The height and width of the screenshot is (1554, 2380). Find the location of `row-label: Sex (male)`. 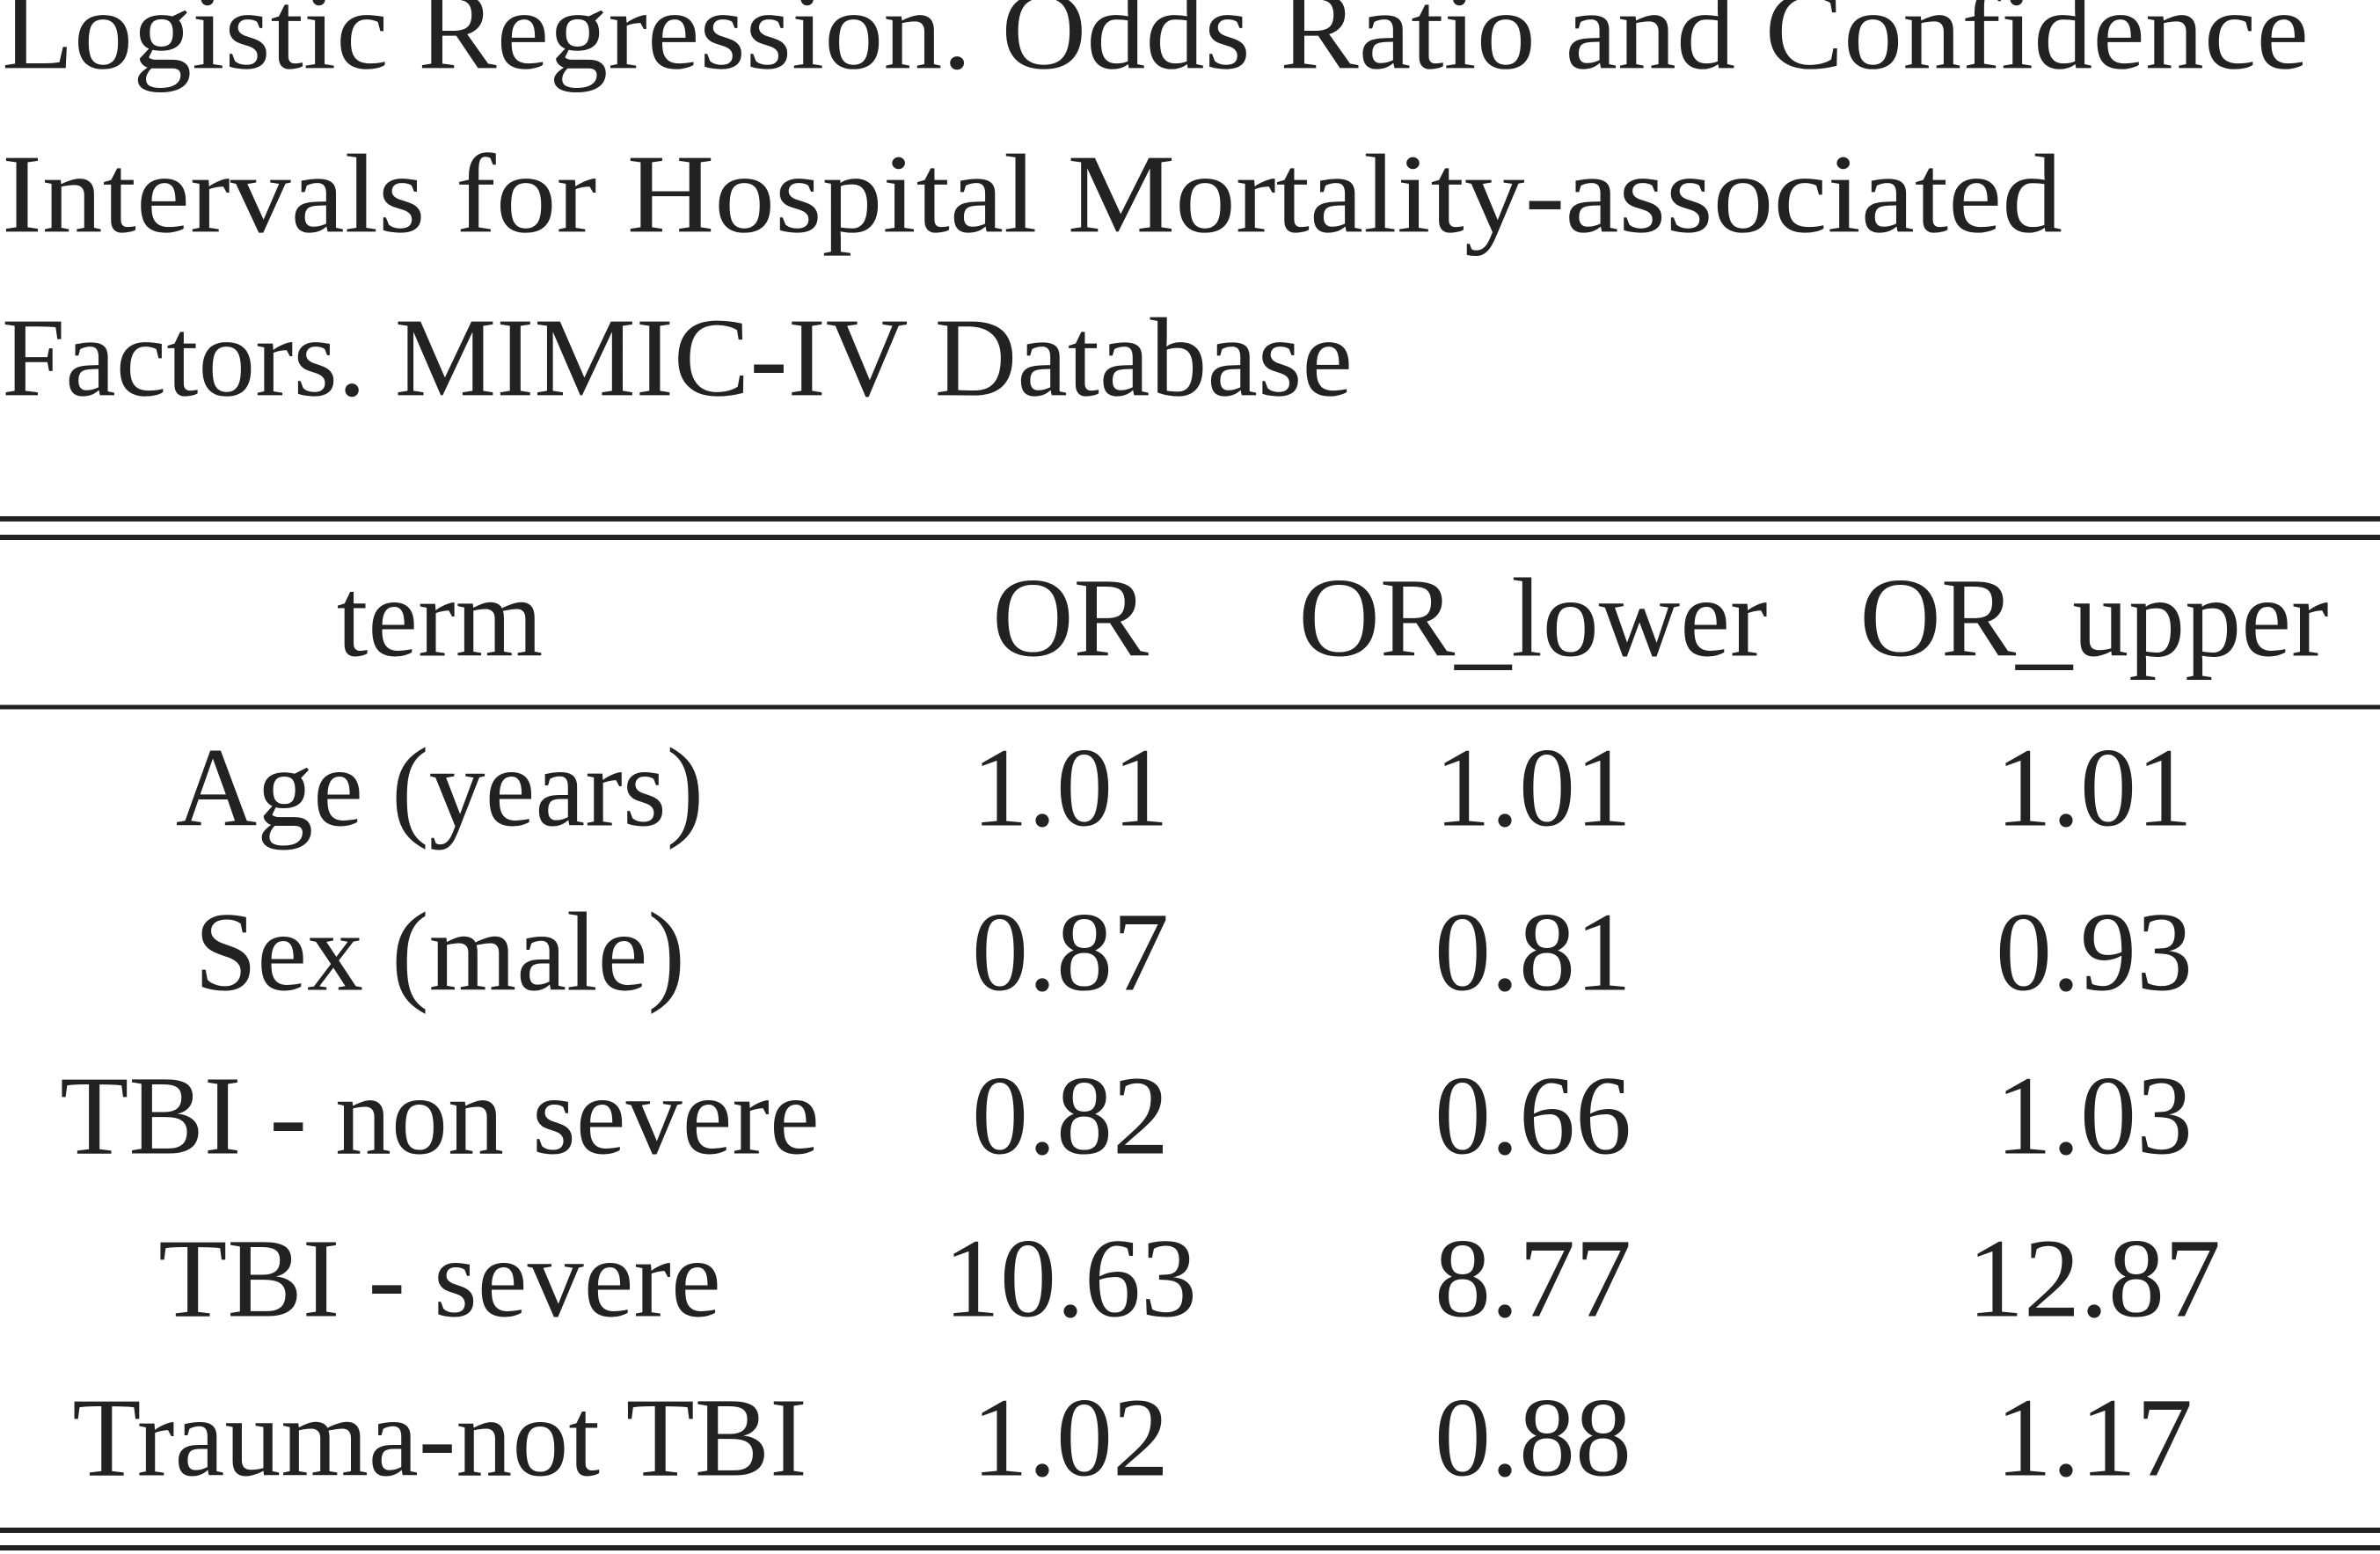

row-label: Sex (male) is located at coordinates (439, 951).